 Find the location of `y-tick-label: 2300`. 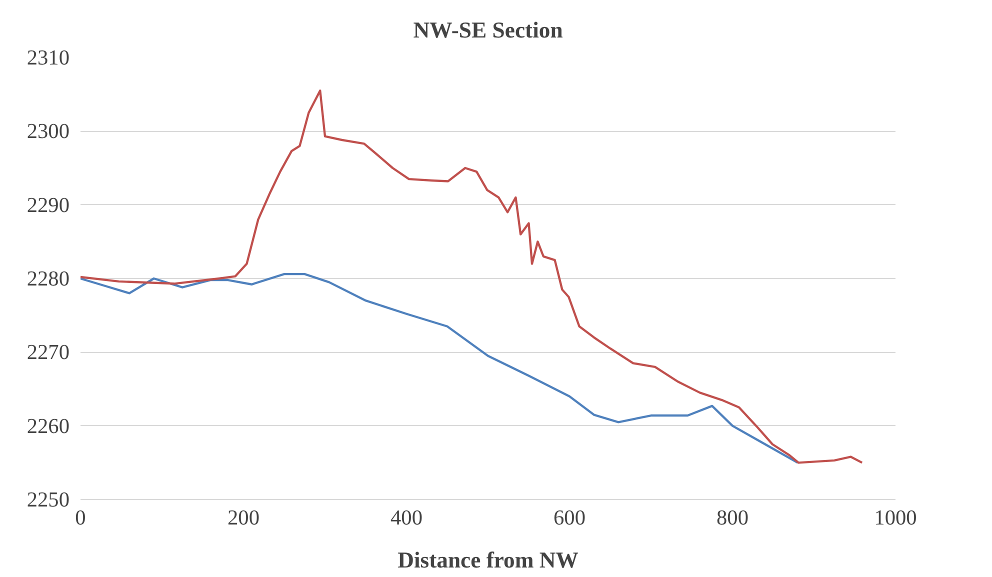

y-tick-label: 2300 is located at coordinates (48, 131).